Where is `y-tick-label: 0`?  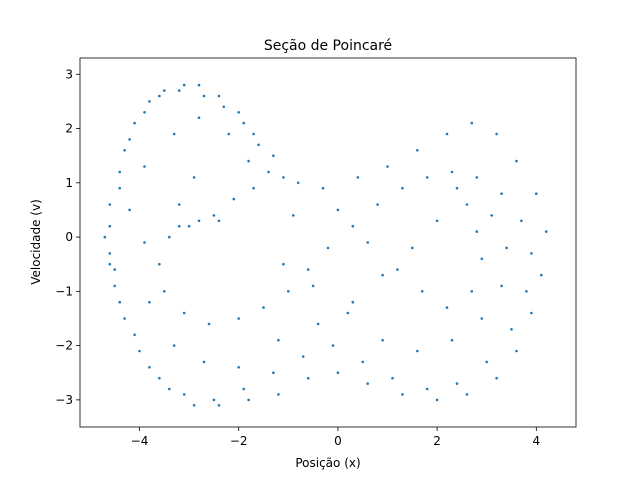
y-tick-label: 0 is located at coordinates (69, 237).